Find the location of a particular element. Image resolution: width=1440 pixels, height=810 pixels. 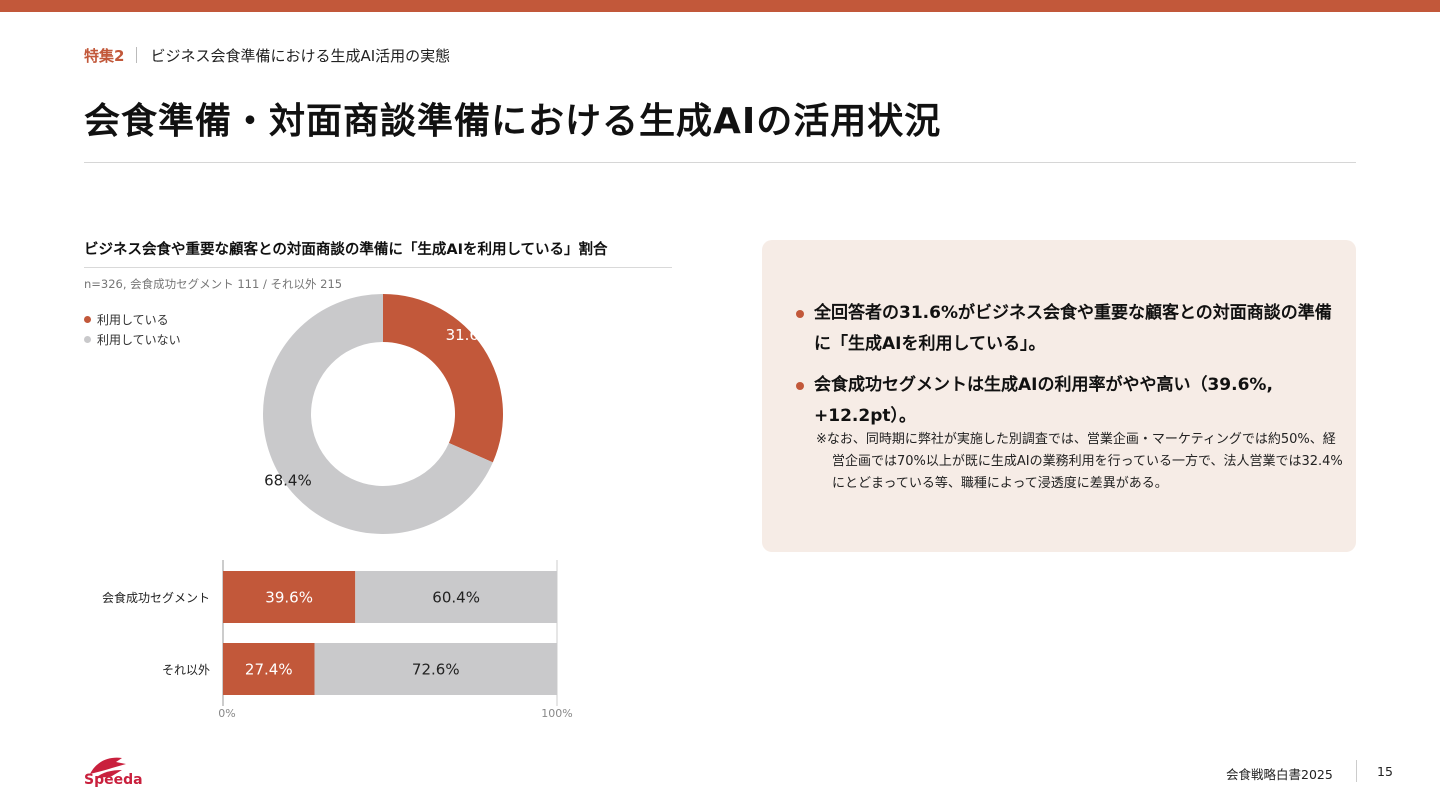

section-eyebrow: 特集2 ビジネス会食準備における生成AI活用の実態 is located at coordinates (267, 55).